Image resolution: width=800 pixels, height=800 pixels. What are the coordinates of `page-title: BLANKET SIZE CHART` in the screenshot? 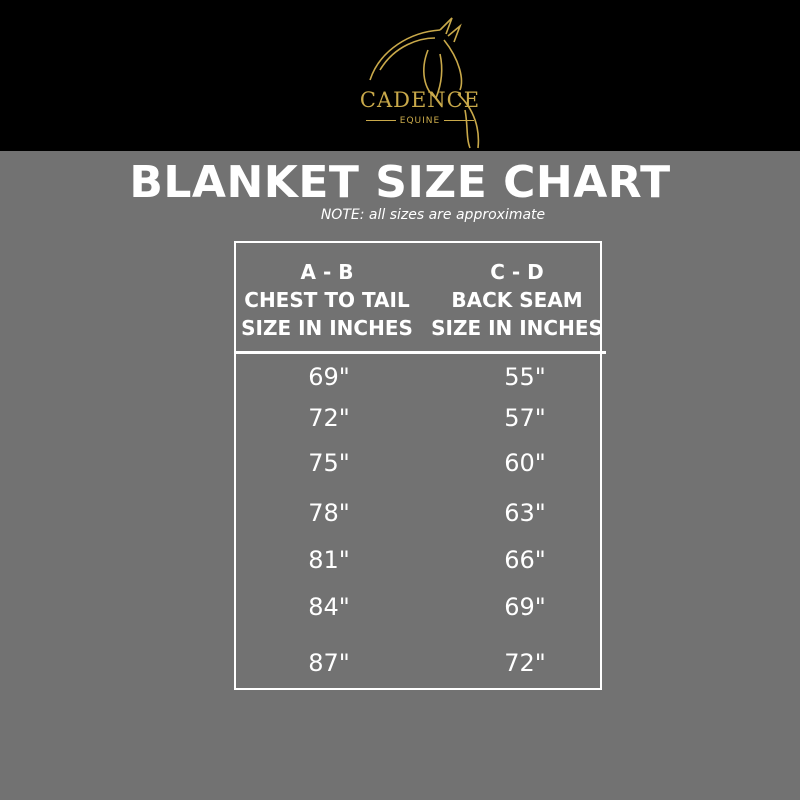 It's located at (400, 182).